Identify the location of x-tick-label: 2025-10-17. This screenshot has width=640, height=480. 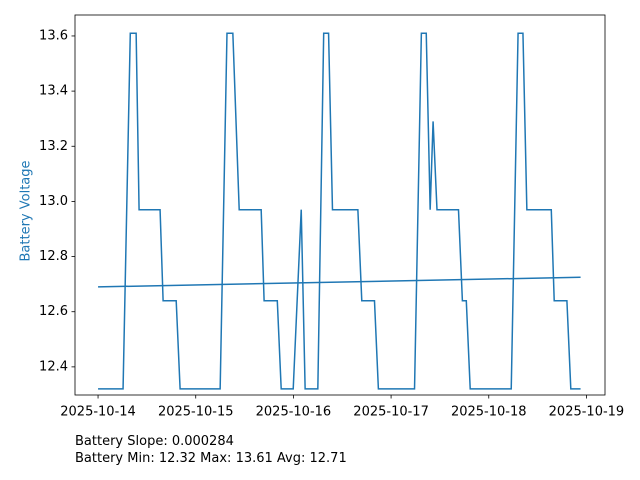
(391, 412).